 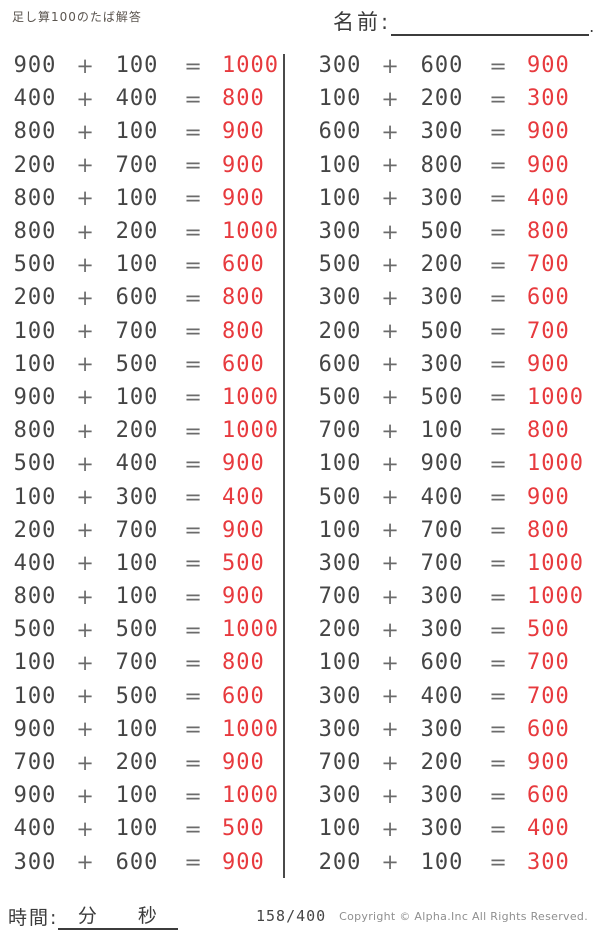 I want to click on addend-2: 700, so click(x=137, y=663).